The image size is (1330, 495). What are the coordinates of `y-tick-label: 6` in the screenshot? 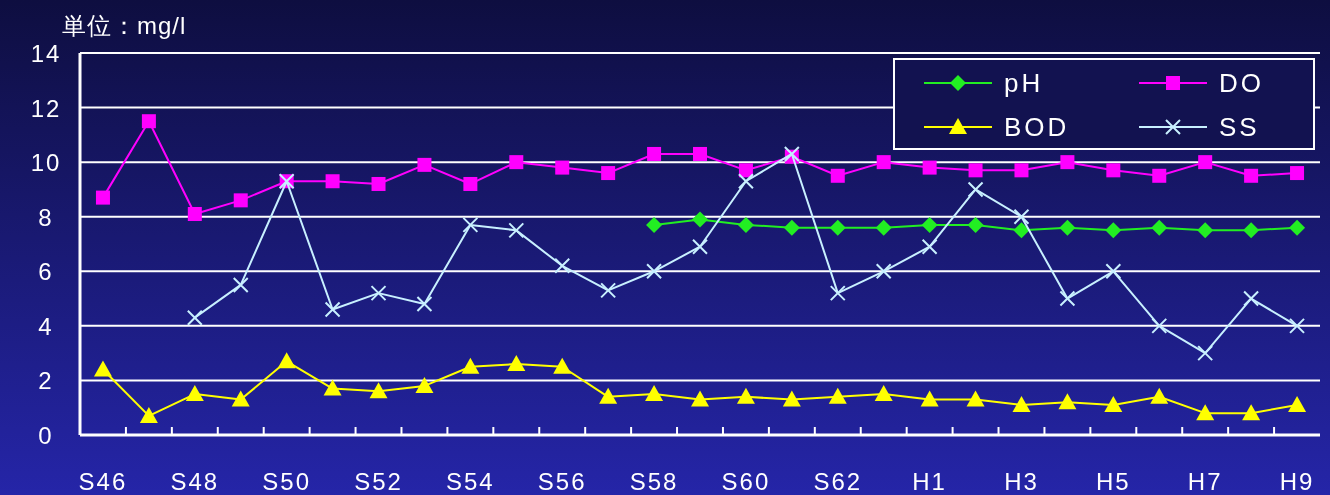 It's located at (46, 272).